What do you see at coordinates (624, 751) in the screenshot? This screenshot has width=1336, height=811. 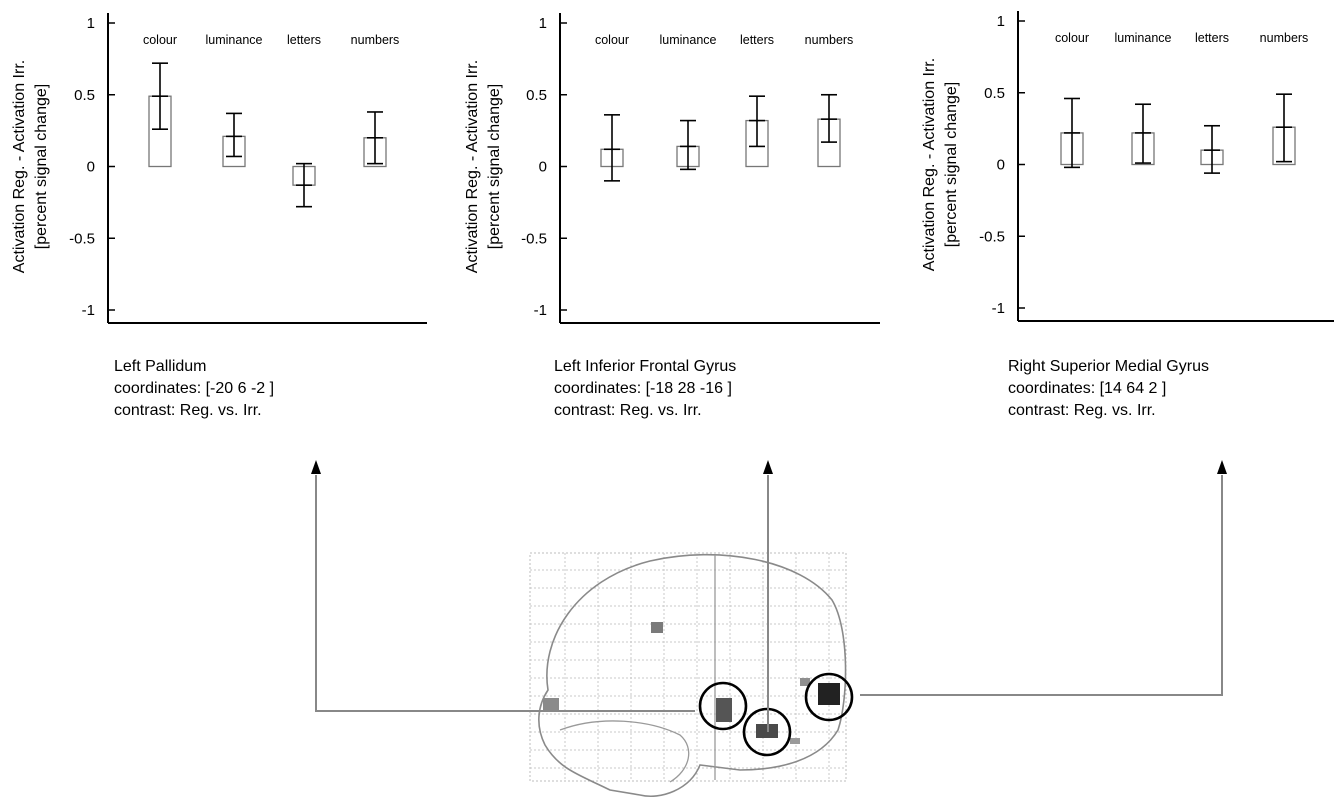 I see `brain-inner-contour` at bounding box center [624, 751].